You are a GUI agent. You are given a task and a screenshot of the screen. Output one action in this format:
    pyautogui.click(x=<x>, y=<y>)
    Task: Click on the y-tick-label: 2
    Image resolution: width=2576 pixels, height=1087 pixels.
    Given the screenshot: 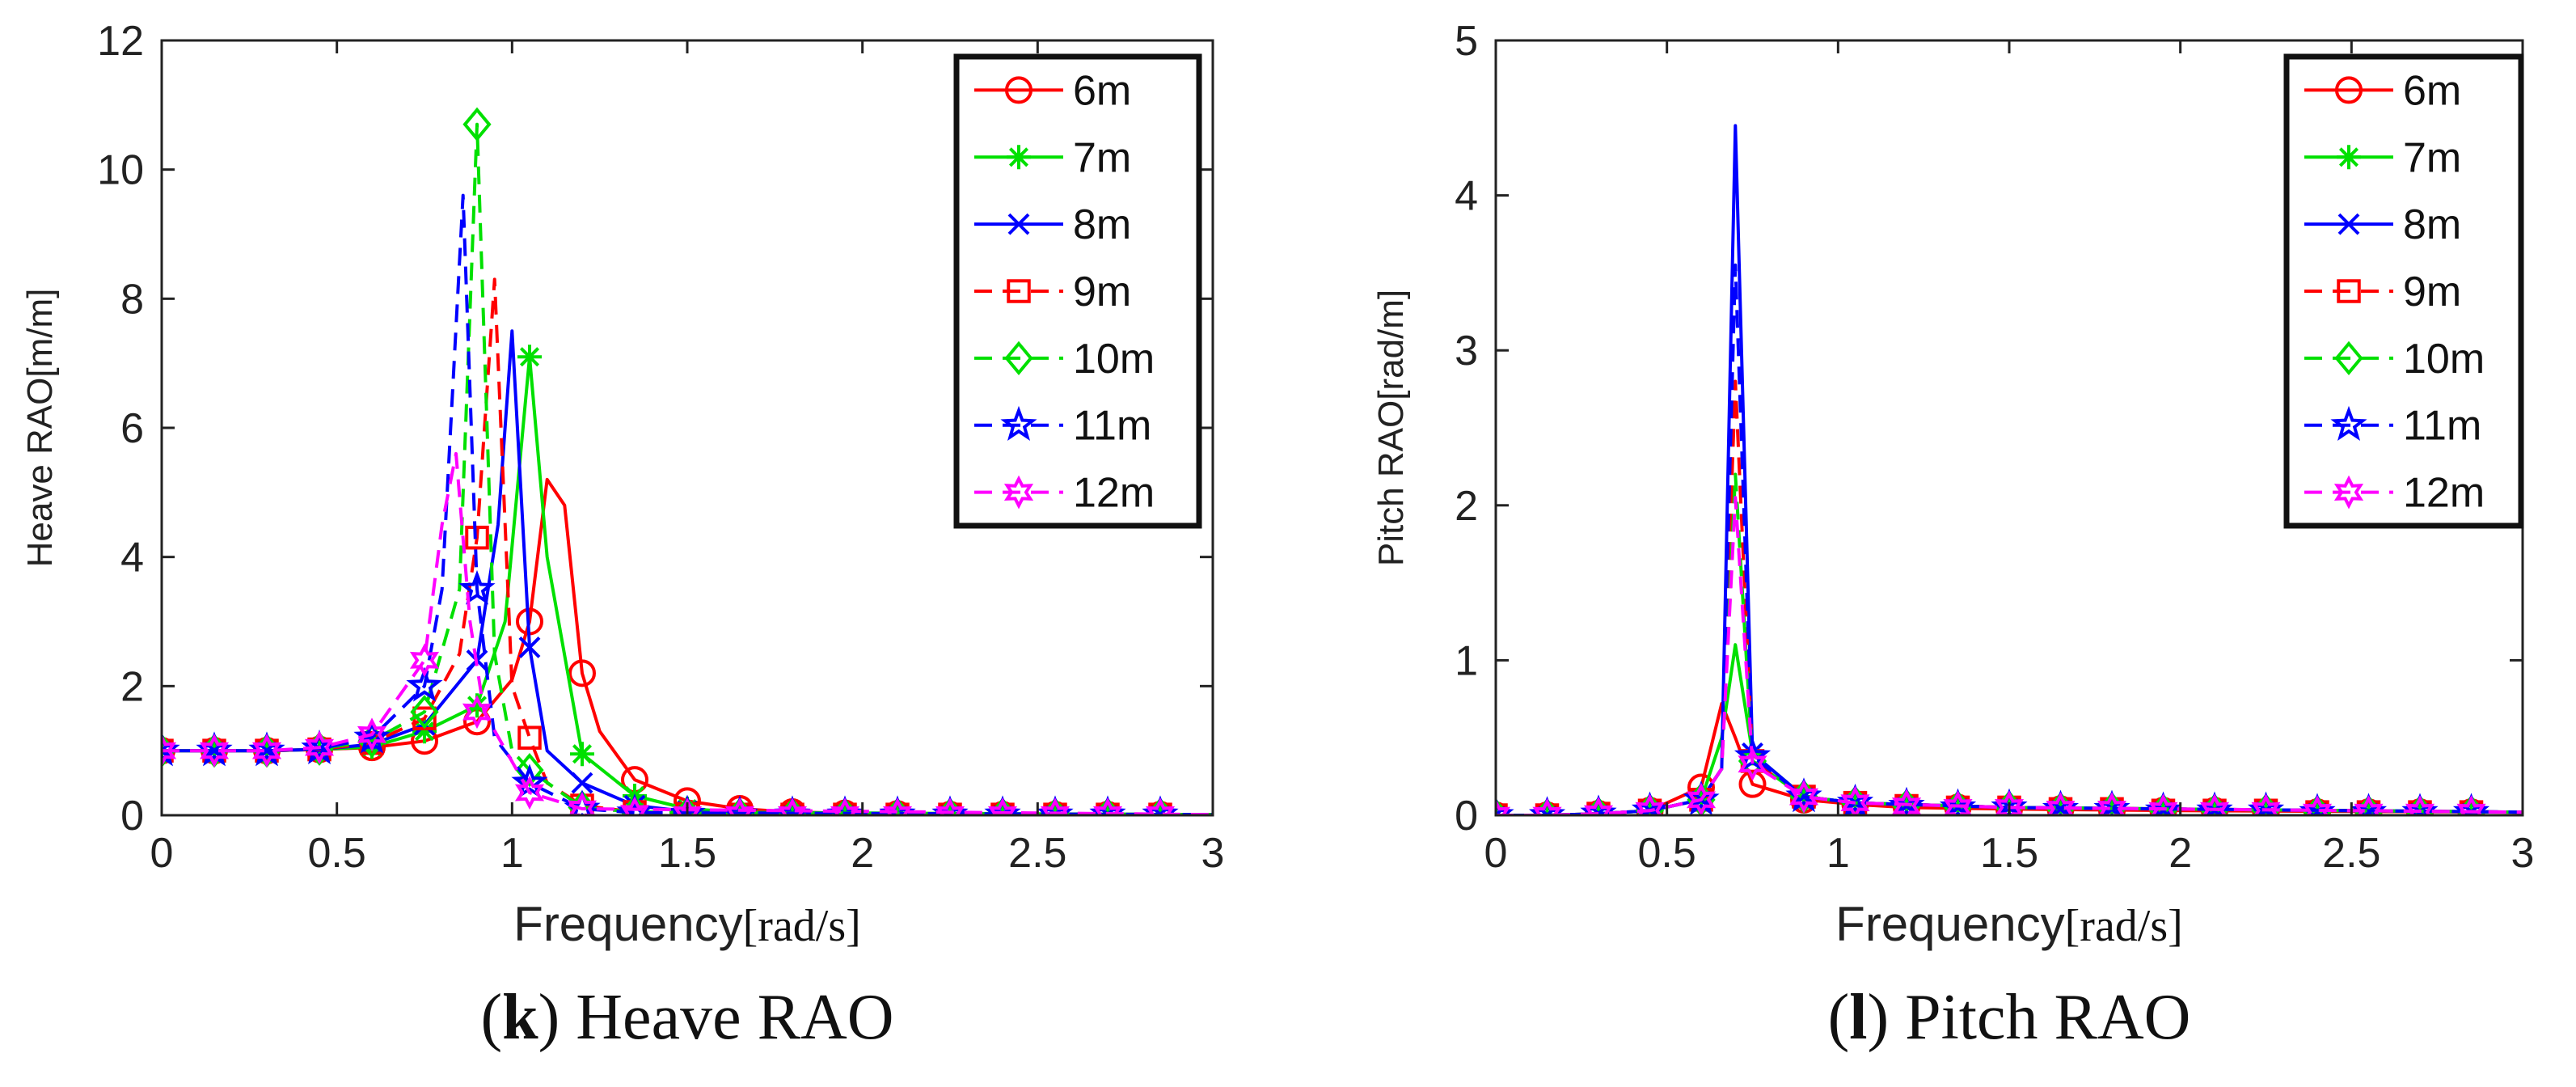 What is the action you would take?
    pyautogui.click(x=132, y=686)
    